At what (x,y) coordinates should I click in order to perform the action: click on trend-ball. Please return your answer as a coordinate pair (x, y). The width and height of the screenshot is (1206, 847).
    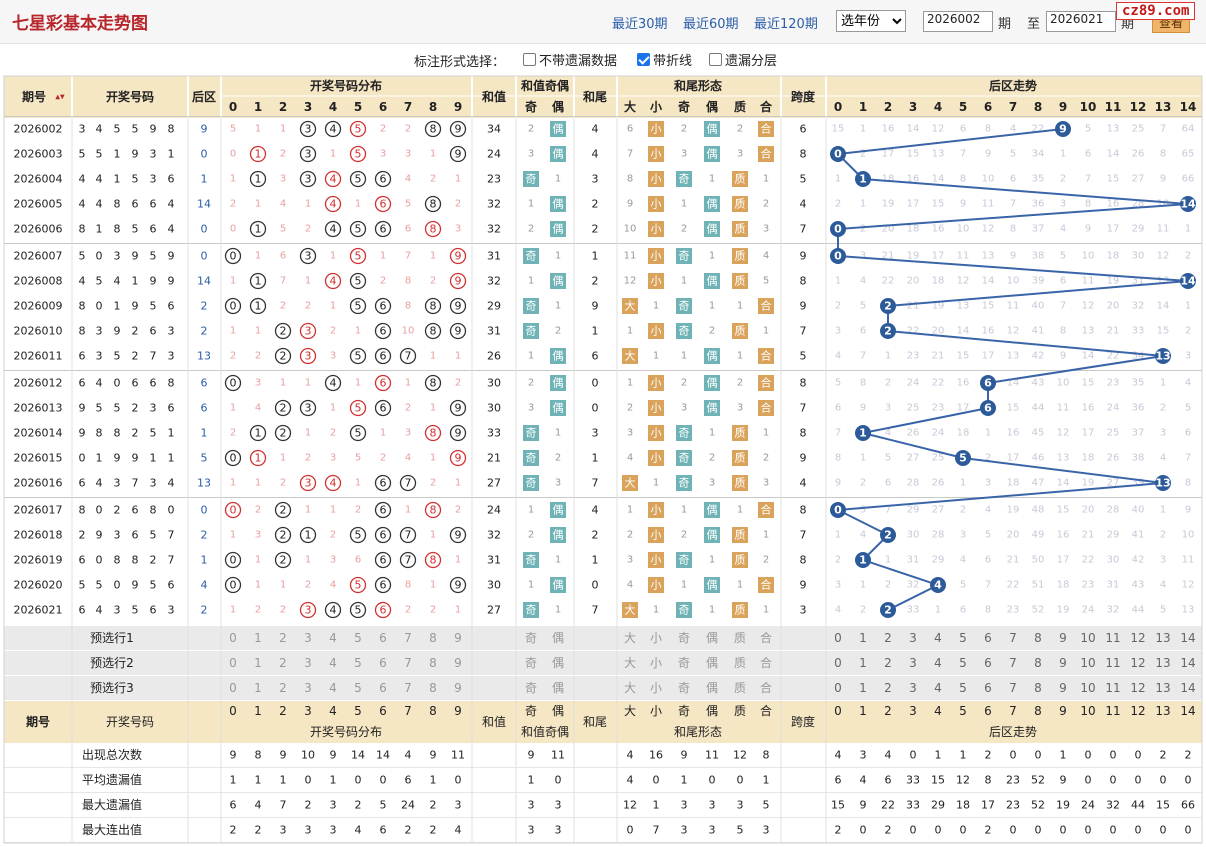
    Looking at the image, I should click on (938, 585).